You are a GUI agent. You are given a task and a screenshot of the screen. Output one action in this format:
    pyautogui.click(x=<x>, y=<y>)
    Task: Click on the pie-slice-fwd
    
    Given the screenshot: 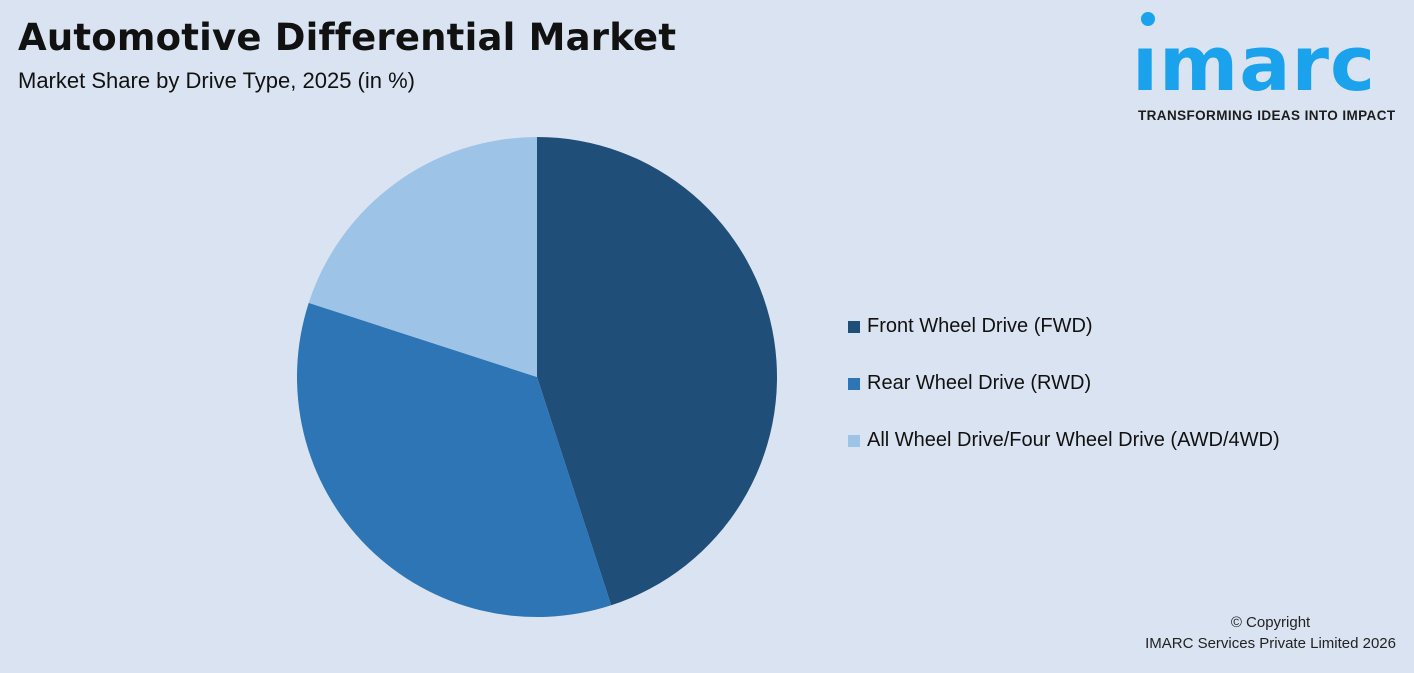 What is the action you would take?
    pyautogui.click(x=657, y=371)
    